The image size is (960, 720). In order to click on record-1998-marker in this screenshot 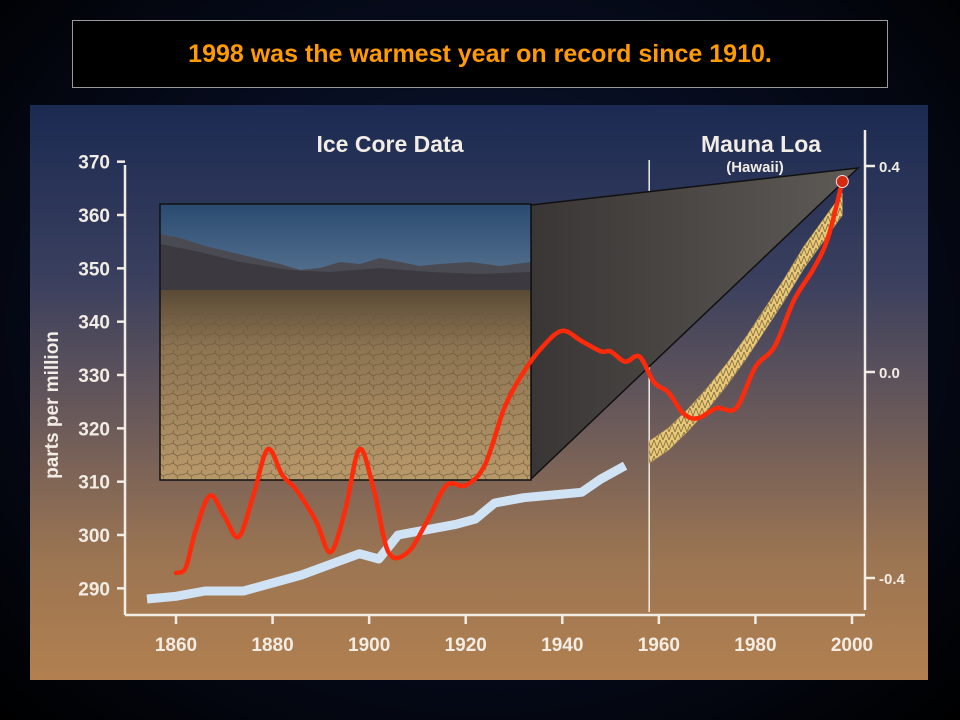, I will do `click(842, 181)`.